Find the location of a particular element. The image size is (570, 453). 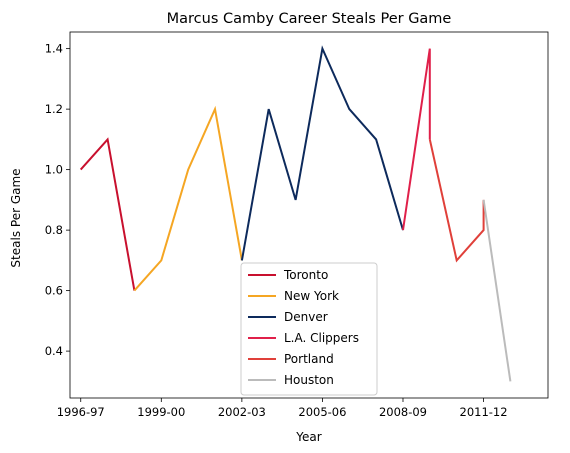

x-tick-label: 2002-03 is located at coordinates (242, 412).